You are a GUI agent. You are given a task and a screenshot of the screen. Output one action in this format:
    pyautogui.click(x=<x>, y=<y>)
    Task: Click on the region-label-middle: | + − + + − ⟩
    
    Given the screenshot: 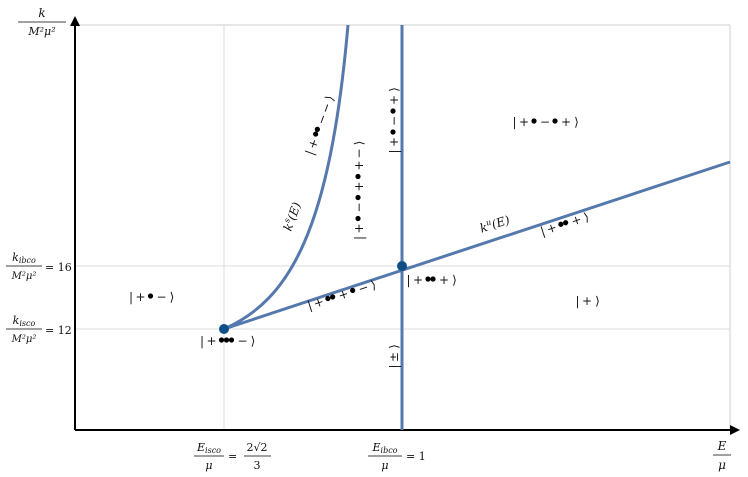 What is the action you would take?
    pyautogui.click(x=359, y=190)
    